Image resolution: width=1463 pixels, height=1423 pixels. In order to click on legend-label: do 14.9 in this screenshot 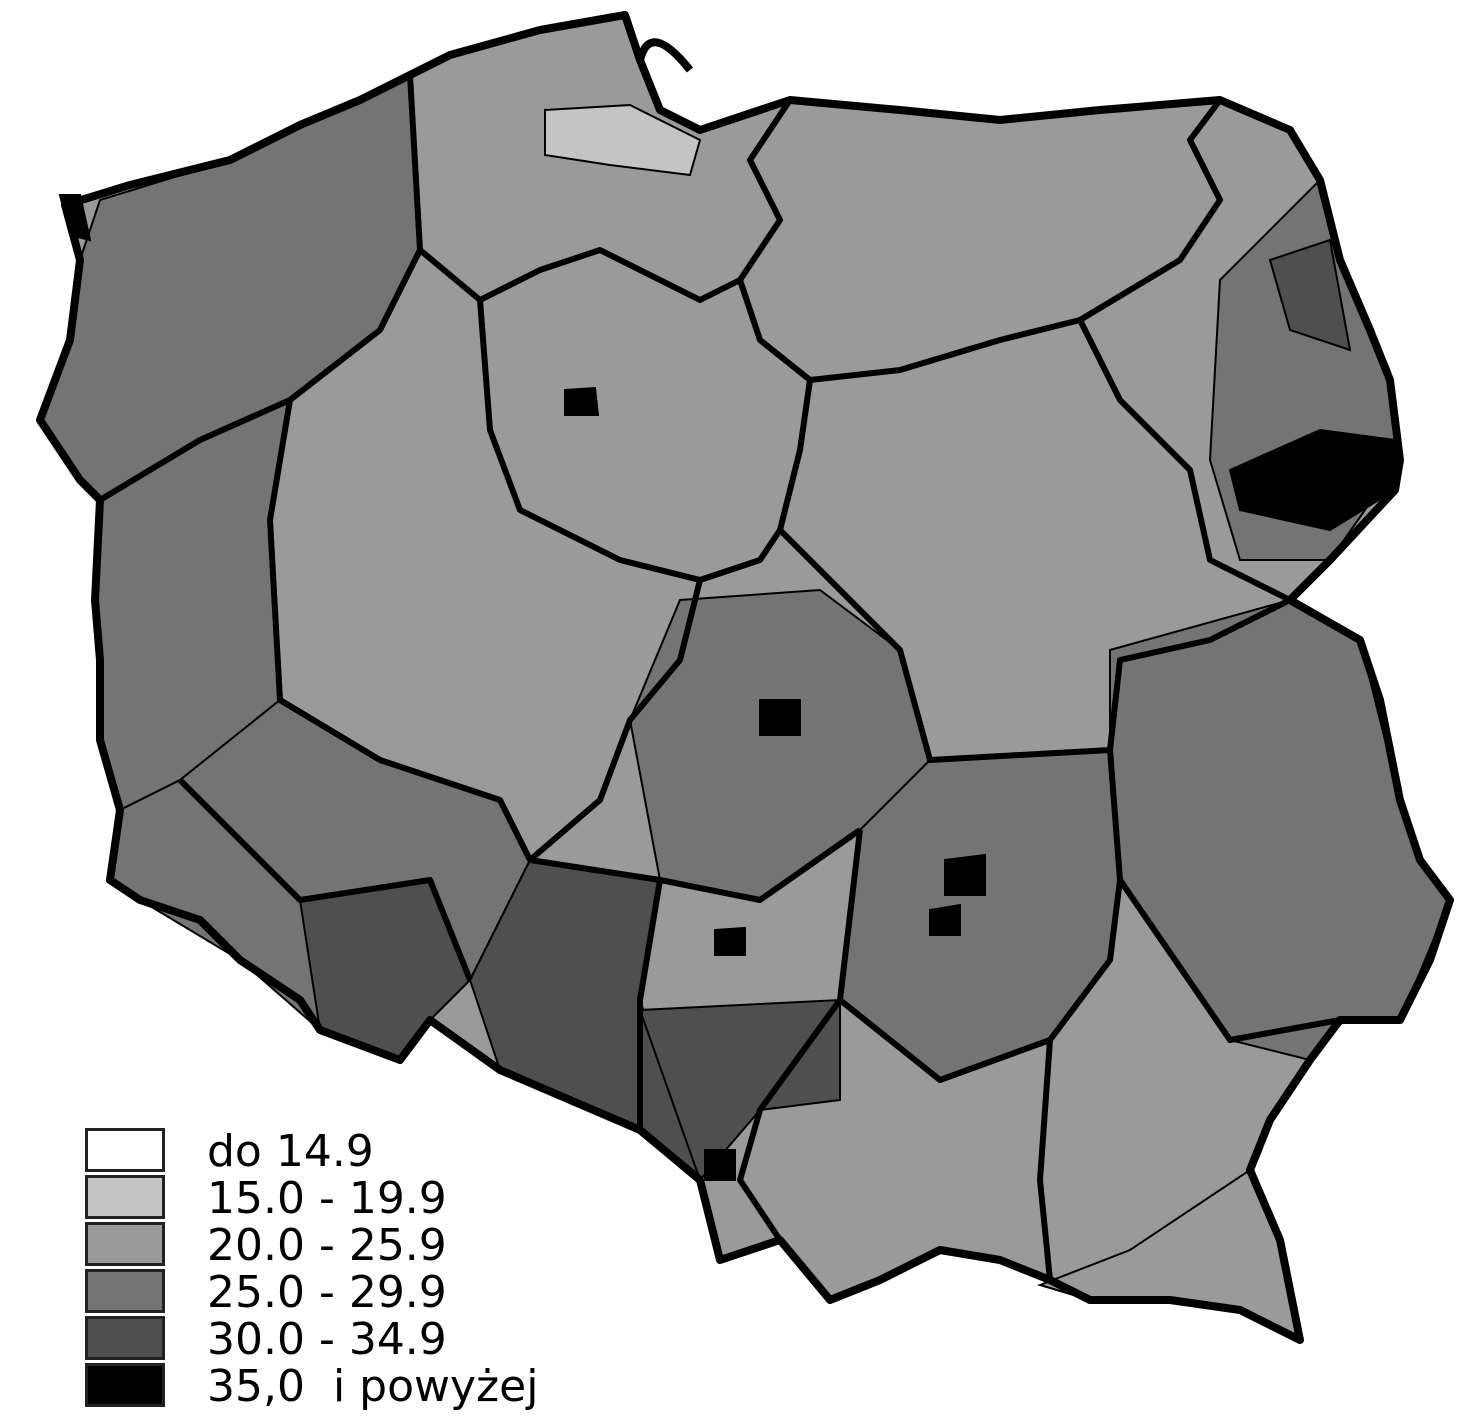, I will do `click(290, 1151)`.